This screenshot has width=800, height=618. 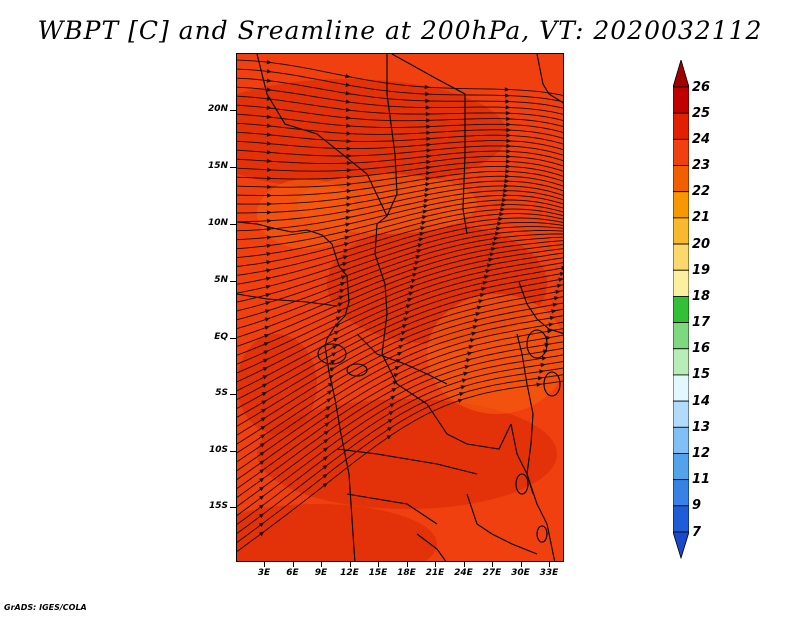 I want to click on colorbar, so click(x=681, y=310).